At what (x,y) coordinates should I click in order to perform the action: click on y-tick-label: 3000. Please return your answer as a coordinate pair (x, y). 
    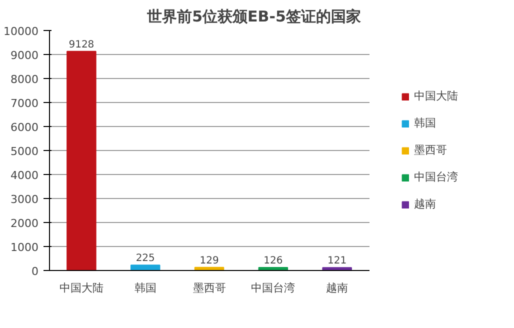
    Looking at the image, I should click on (24, 199).